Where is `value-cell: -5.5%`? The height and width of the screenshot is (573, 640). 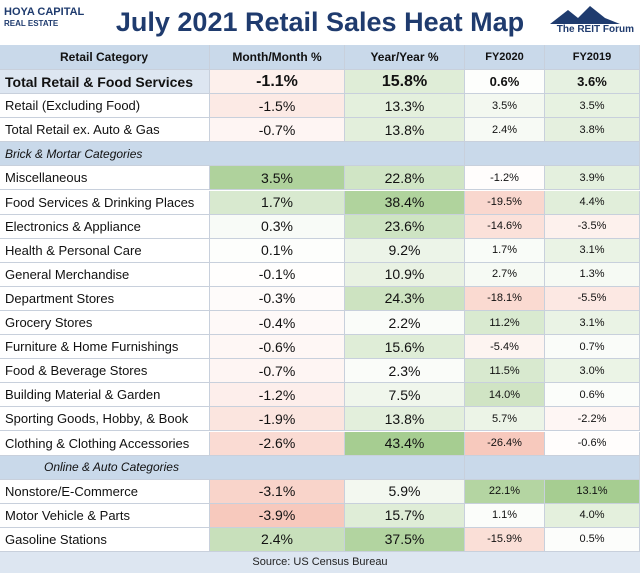 value-cell: -5.5% is located at coordinates (592, 298).